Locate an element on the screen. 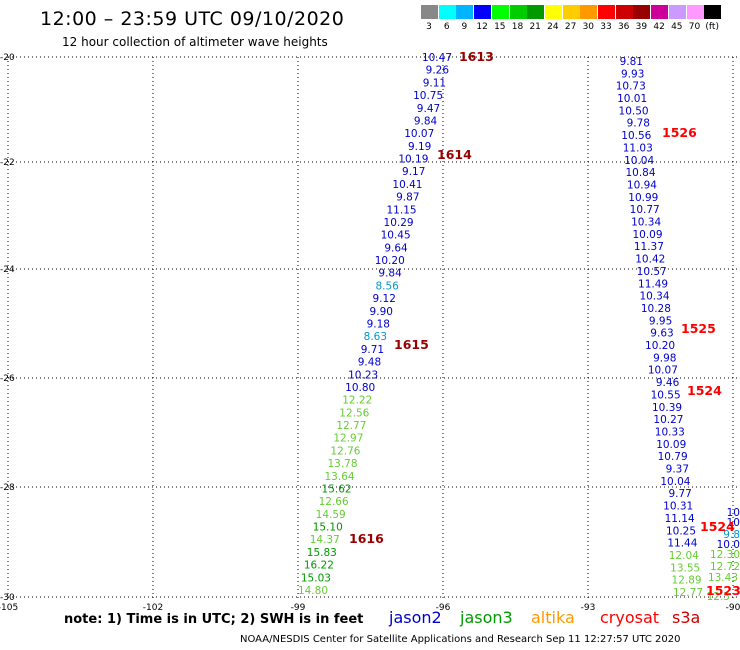  wave-height-value: 15.10 is located at coordinates (328, 528).